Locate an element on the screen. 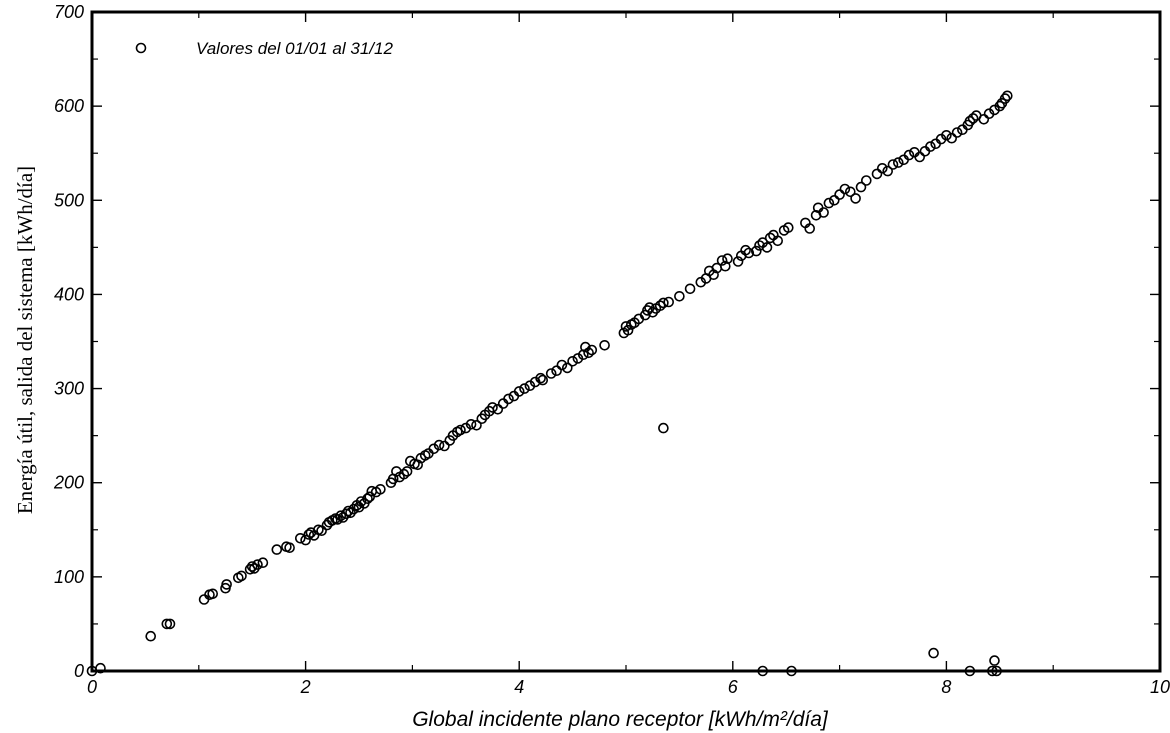  y-tick-label: 600 is located at coordinates (69, 106).